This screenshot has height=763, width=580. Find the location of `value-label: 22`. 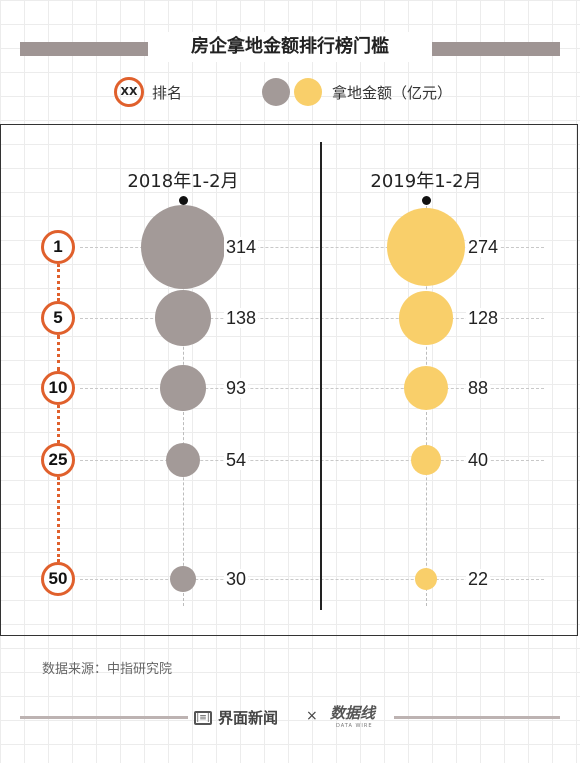

value-label: 22 is located at coordinates (478, 579).